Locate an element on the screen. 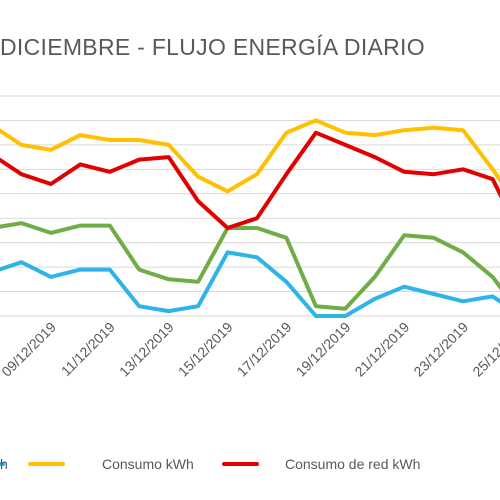 The height and width of the screenshot is (500, 500). x-tick-label: 21/12/2019 is located at coordinates (381, 349).